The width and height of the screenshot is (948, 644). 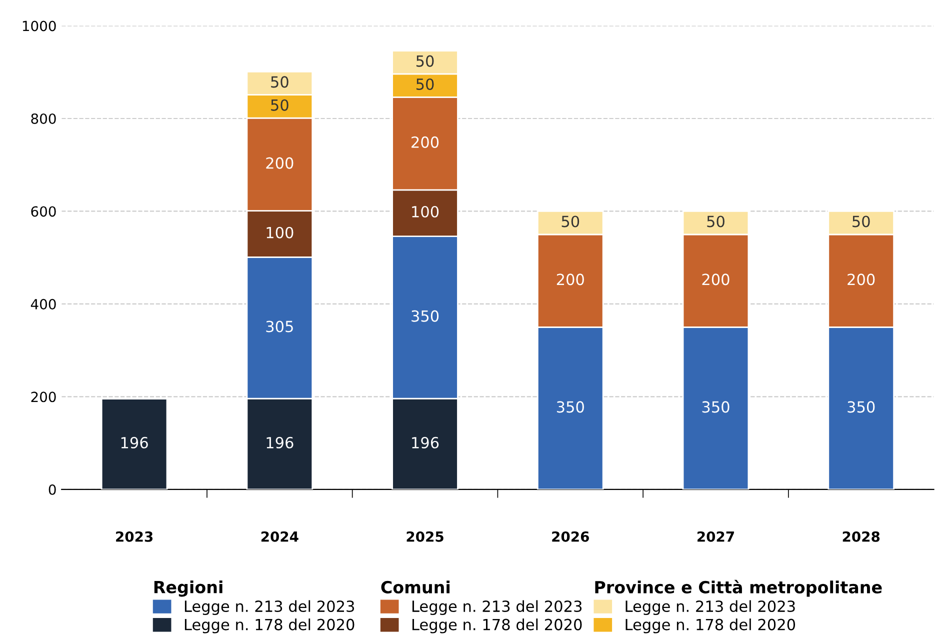 What do you see at coordinates (861, 536) in the screenshot?
I see `x-tick-label: 2028` at bounding box center [861, 536].